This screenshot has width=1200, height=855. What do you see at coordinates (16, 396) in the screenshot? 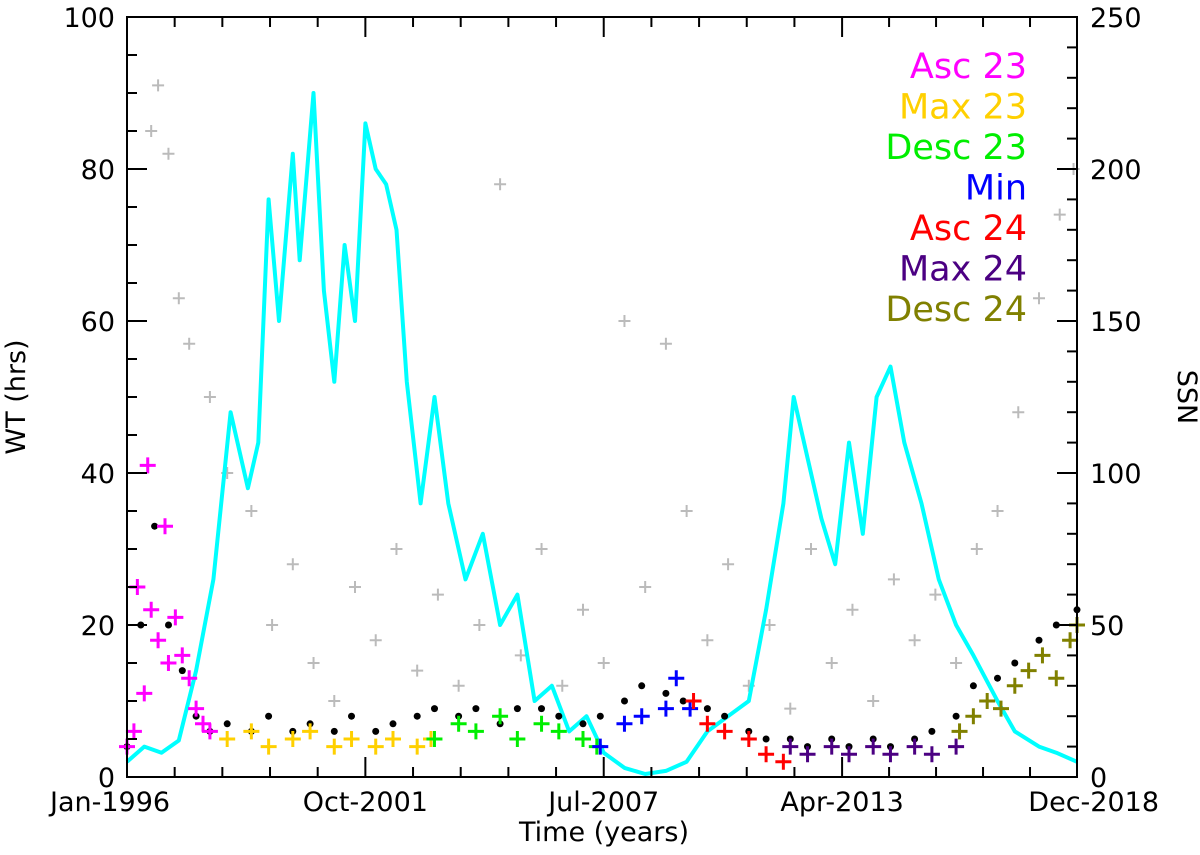
I see `left-axis-title: WT (hrs)` at bounding box center [16, 396].